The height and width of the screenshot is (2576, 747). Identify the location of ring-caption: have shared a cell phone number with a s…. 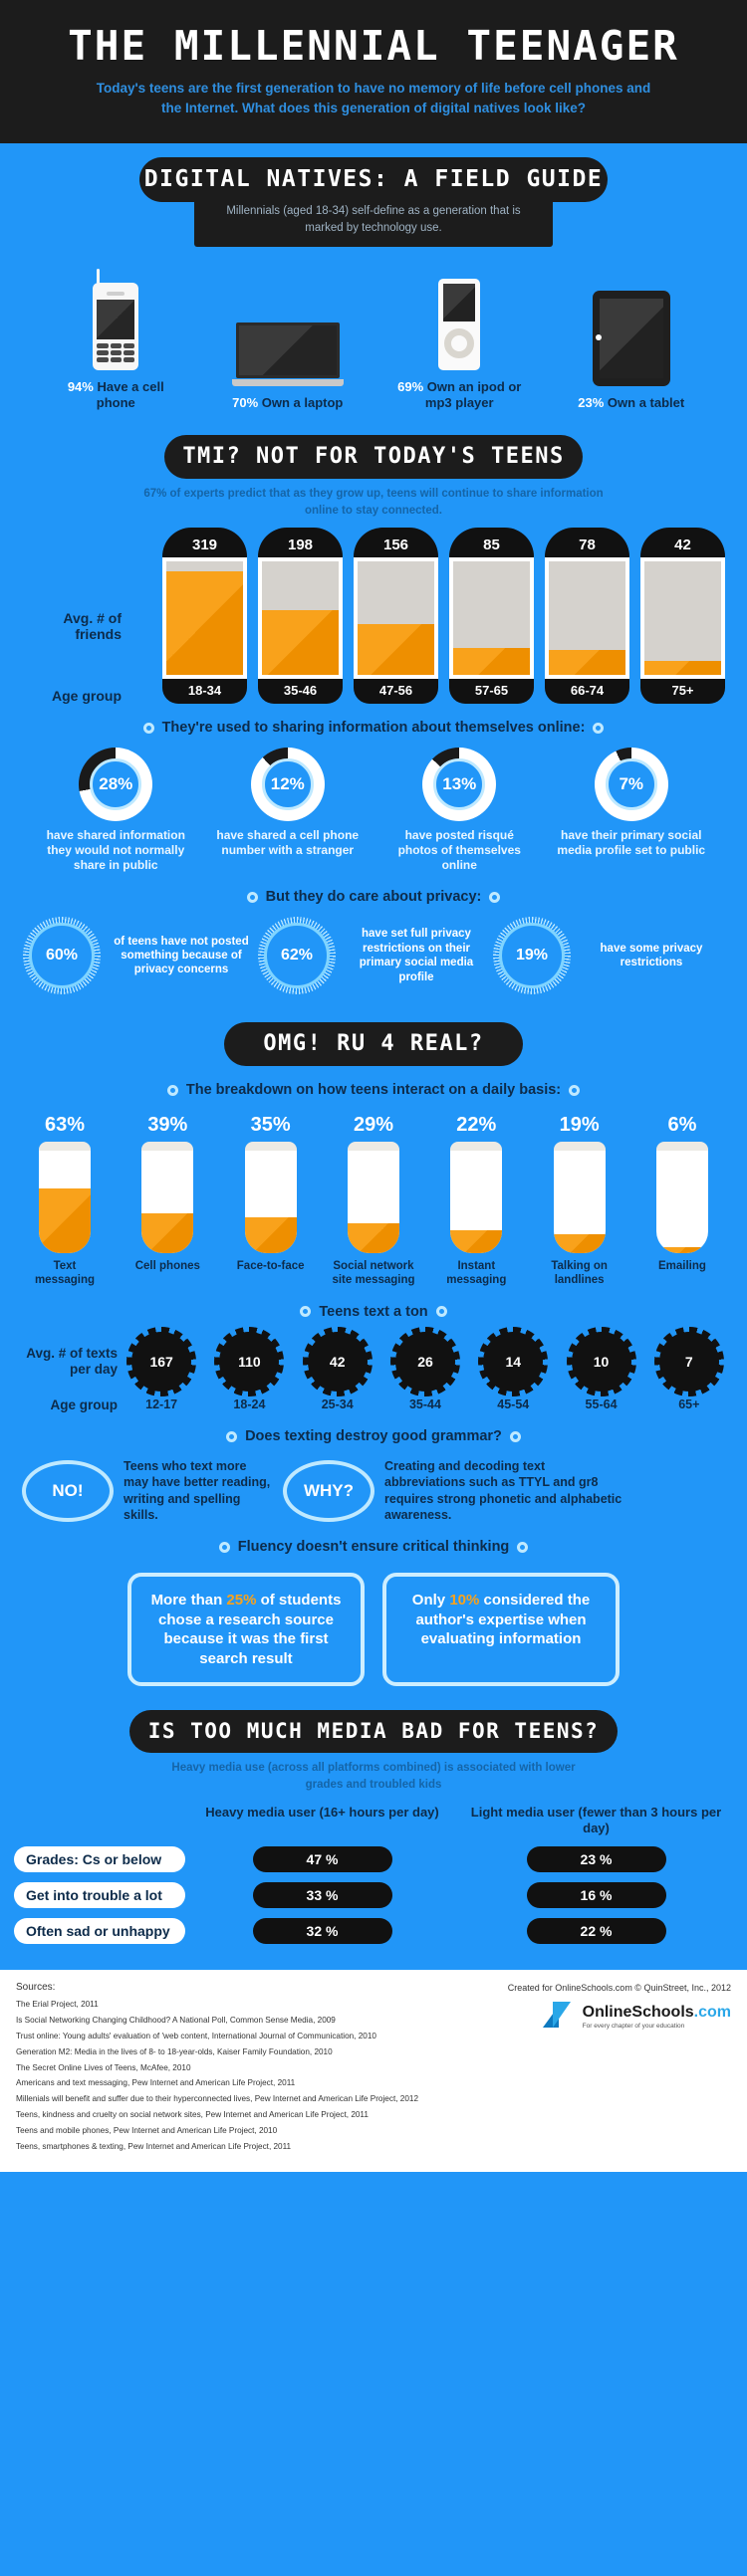
(288, 843).